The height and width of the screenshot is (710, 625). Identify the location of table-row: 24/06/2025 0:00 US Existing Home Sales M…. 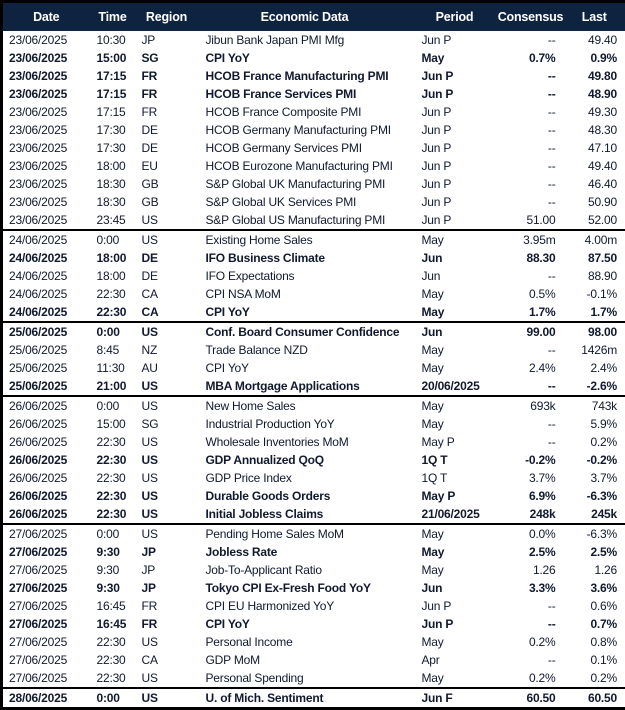
(313, 239).